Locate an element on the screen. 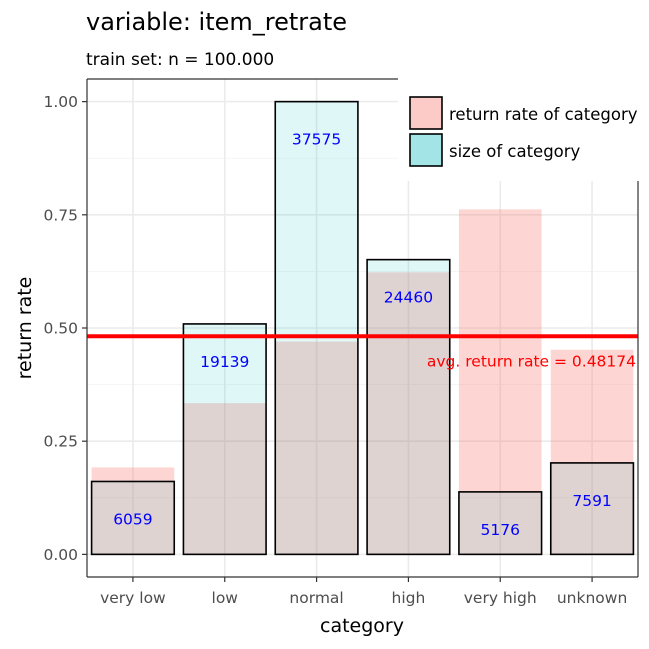 Image resolution: width=649 pixels, height=649 pixels. count-label: 24460 is located at coordinates (408, 298).